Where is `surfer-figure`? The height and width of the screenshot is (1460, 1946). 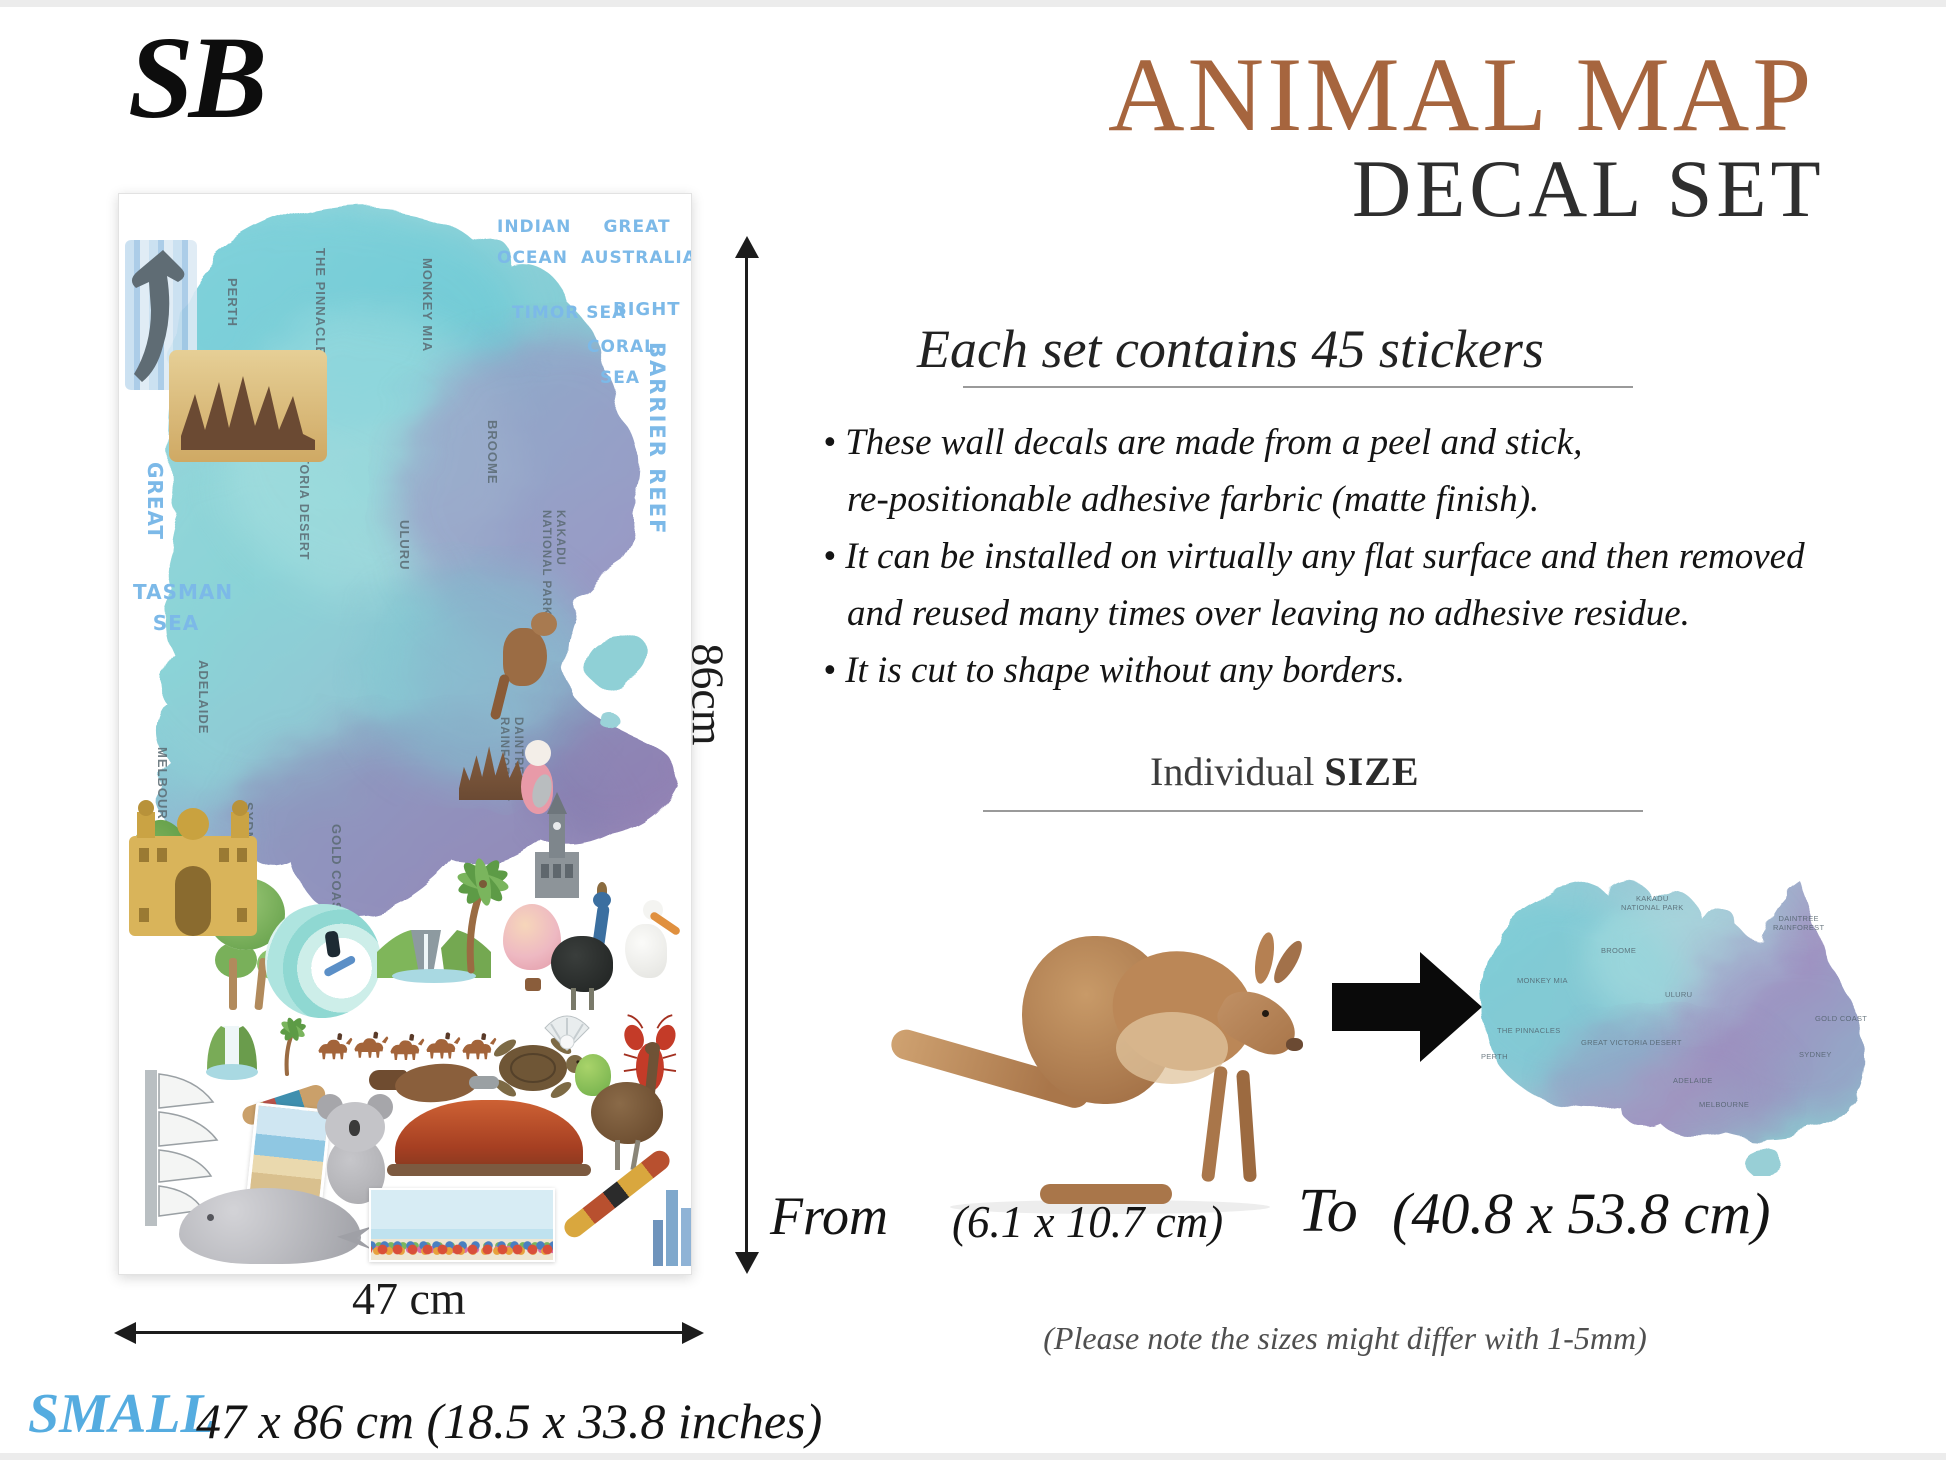 surfer-figure is located at coordinates (332, 944).